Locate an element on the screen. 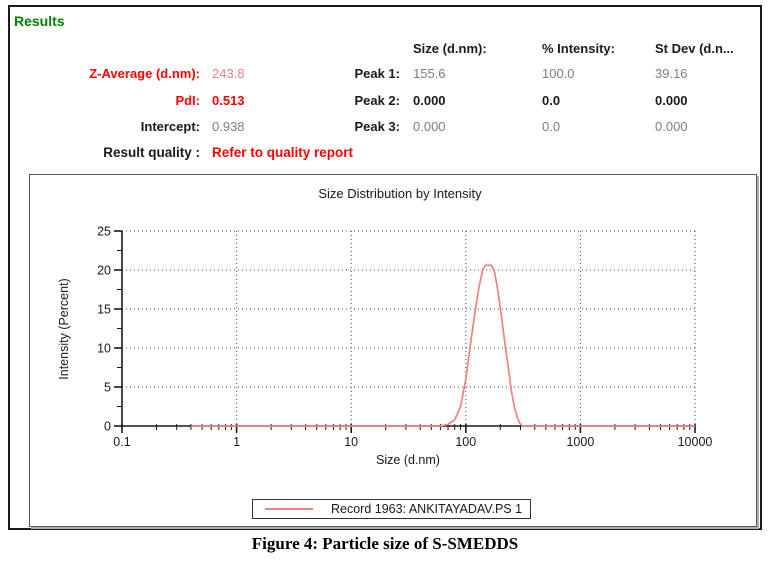  svg-text: 1 is located at coordinates (236, 442).